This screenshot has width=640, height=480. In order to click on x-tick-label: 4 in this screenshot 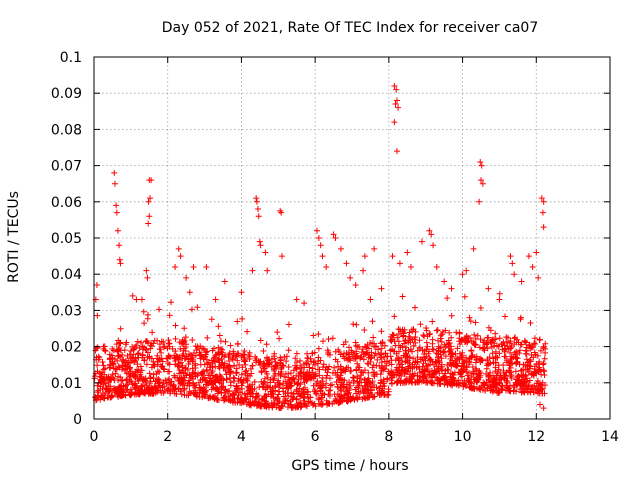, I will do `click(241, 437)`.